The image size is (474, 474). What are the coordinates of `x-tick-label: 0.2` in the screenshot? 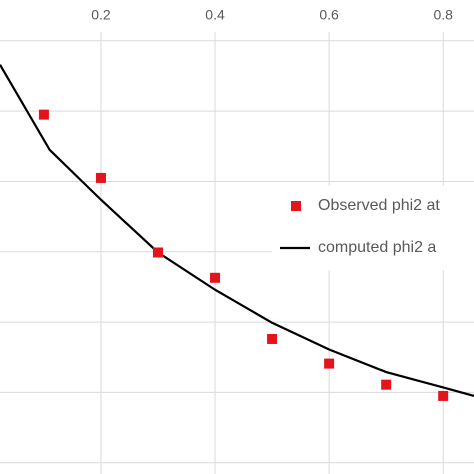 It's located at (101, 15).